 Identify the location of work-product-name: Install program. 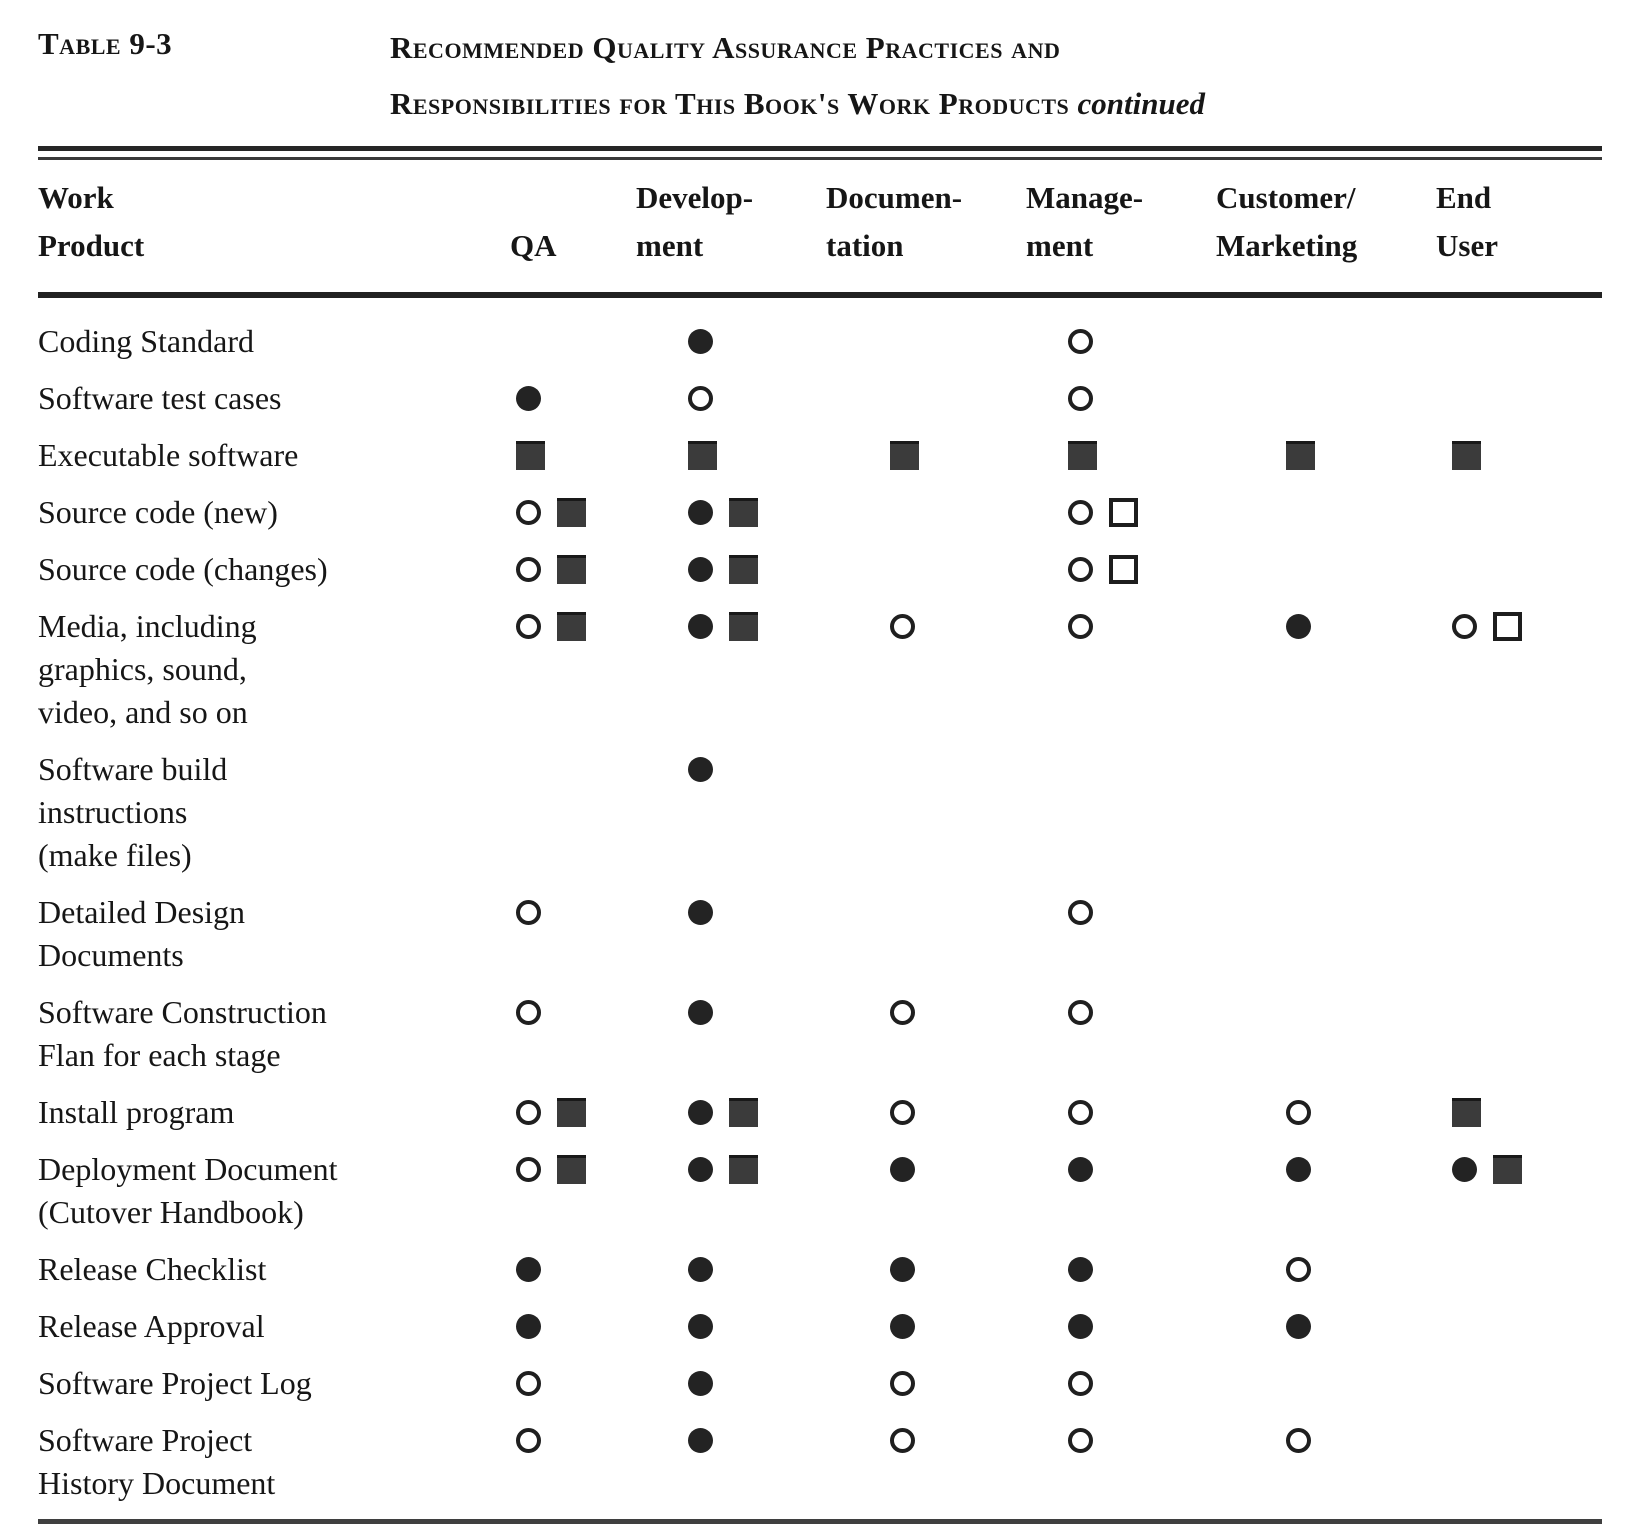
(136, 1112).